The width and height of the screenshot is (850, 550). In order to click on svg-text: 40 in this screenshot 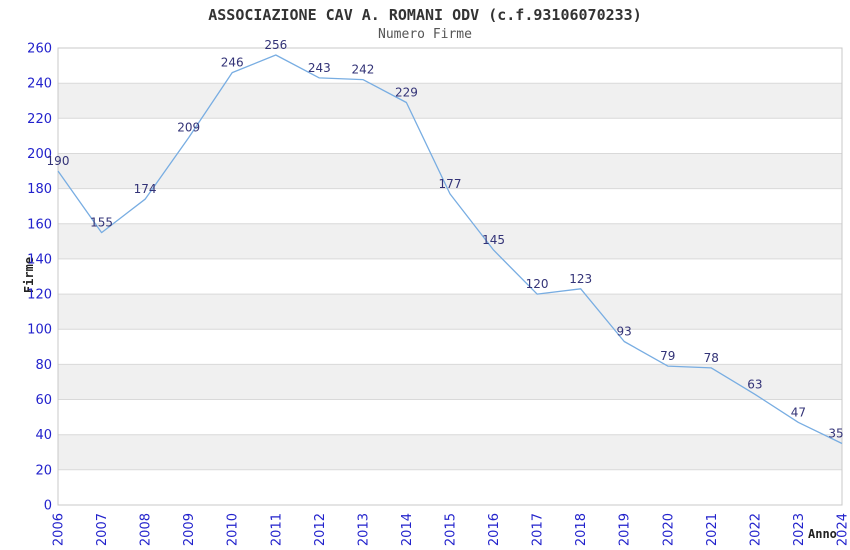, I will do `click(43, 435)`.